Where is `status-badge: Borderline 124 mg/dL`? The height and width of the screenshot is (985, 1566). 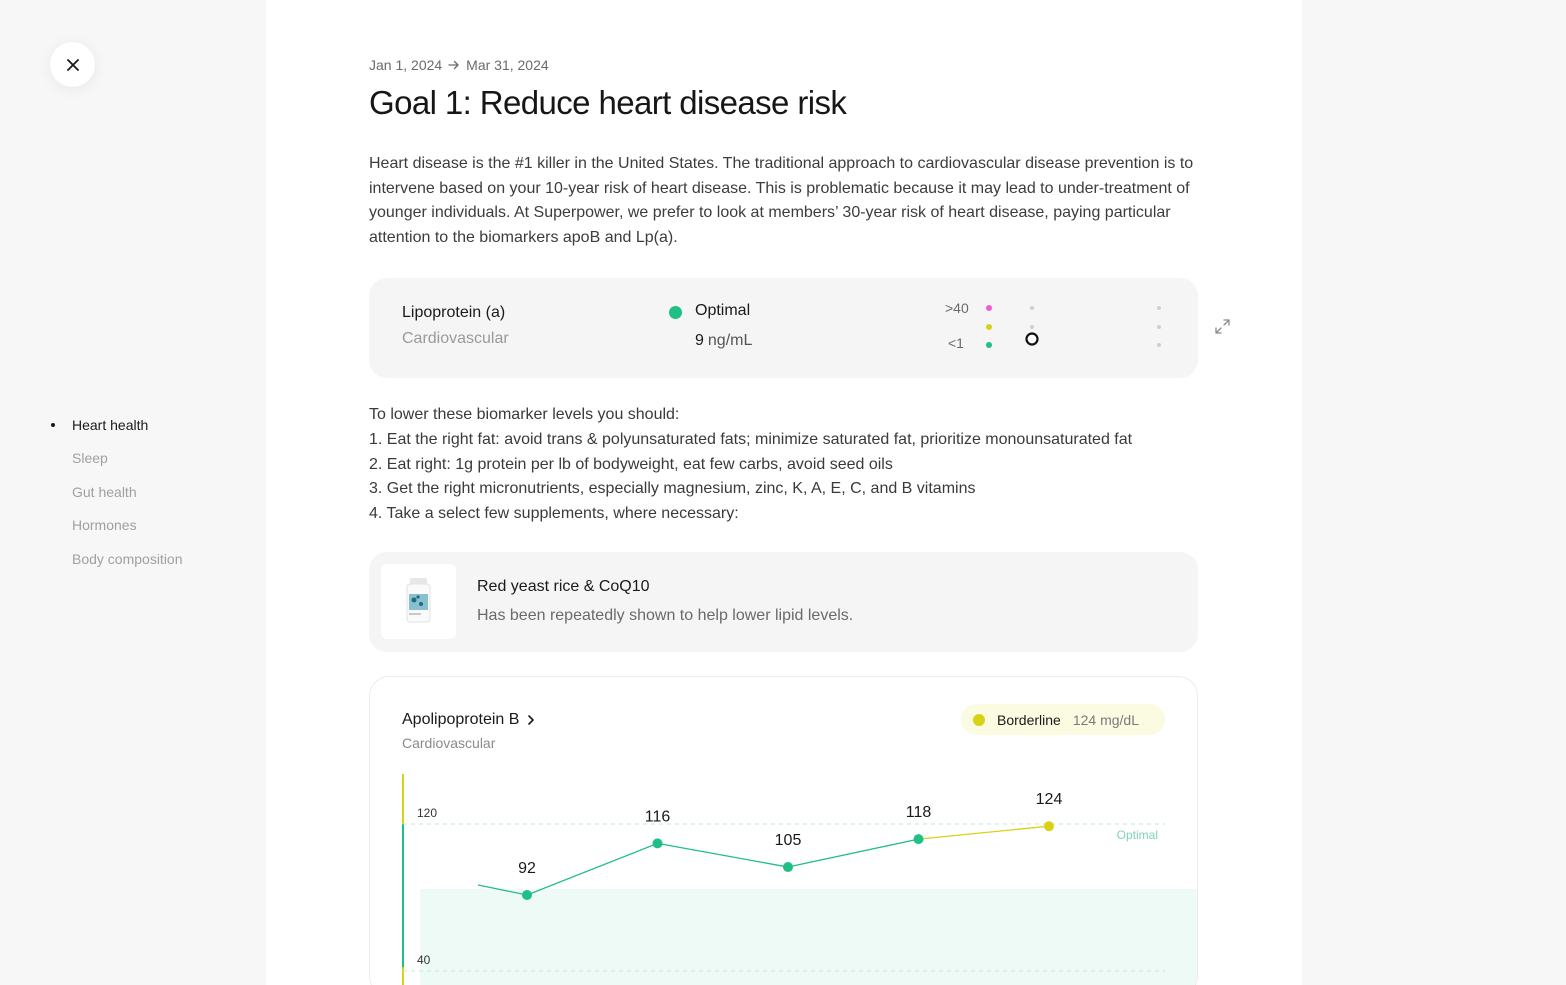
status-badge: Borderline 124 mg/dL is located at coordinates (1063, 719).